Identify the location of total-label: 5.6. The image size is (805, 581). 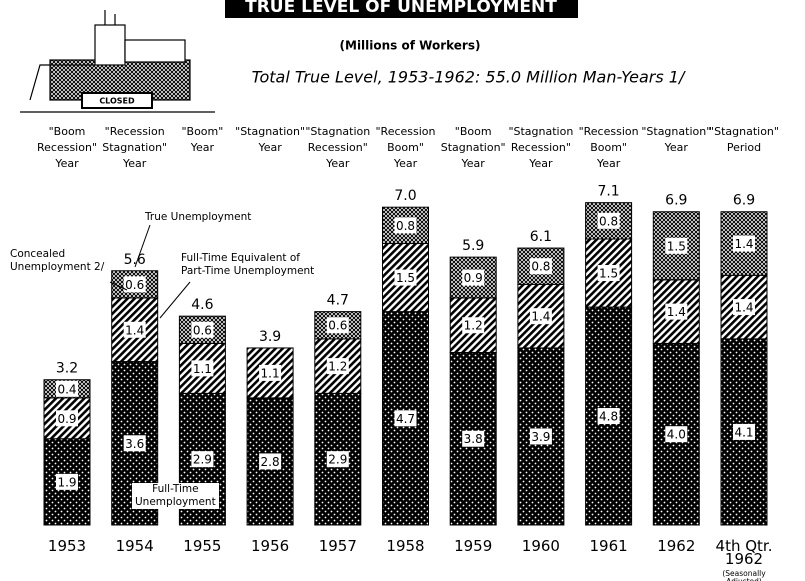
(135, 260).